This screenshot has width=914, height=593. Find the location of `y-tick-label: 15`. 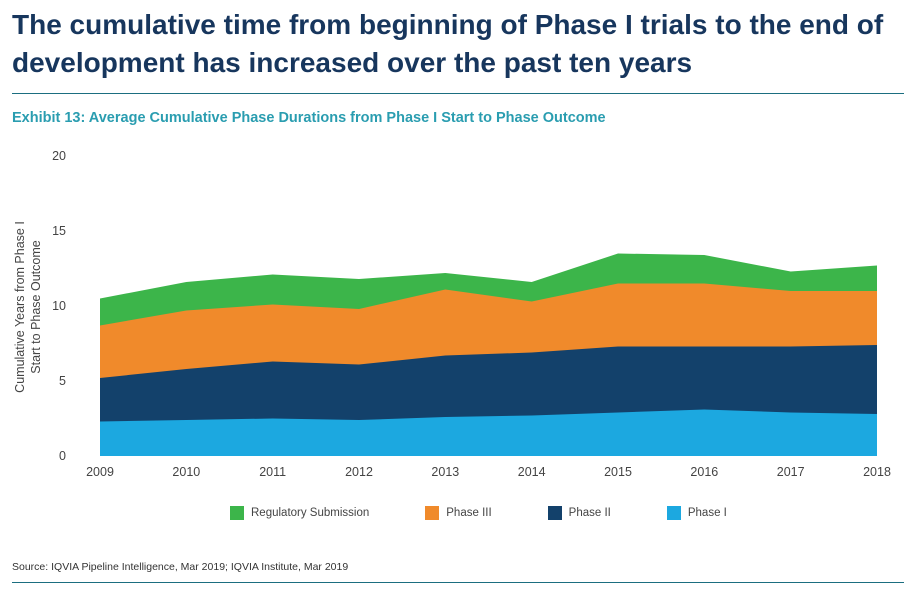

y-tick-label: 15 is located at coordinates (59, 231).